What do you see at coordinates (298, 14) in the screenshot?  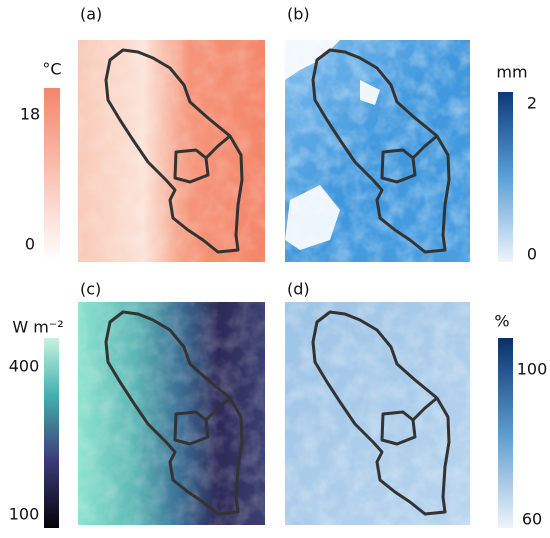 I see `panel-label: (b)` at bounding box center [298, 14].